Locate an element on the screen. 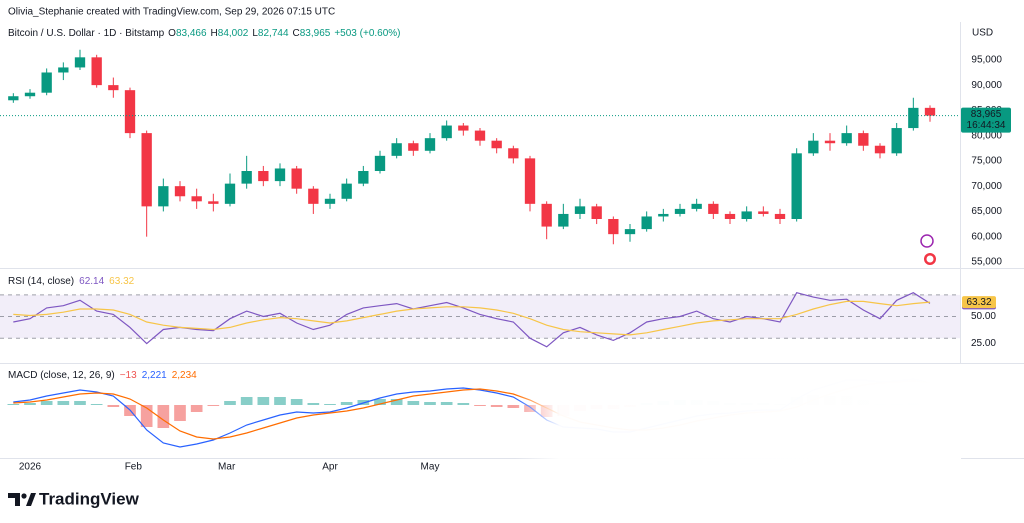 This screenshot has width=1024, height=523. y-tick-label: 60,000 is located at coordinates (986, 236).